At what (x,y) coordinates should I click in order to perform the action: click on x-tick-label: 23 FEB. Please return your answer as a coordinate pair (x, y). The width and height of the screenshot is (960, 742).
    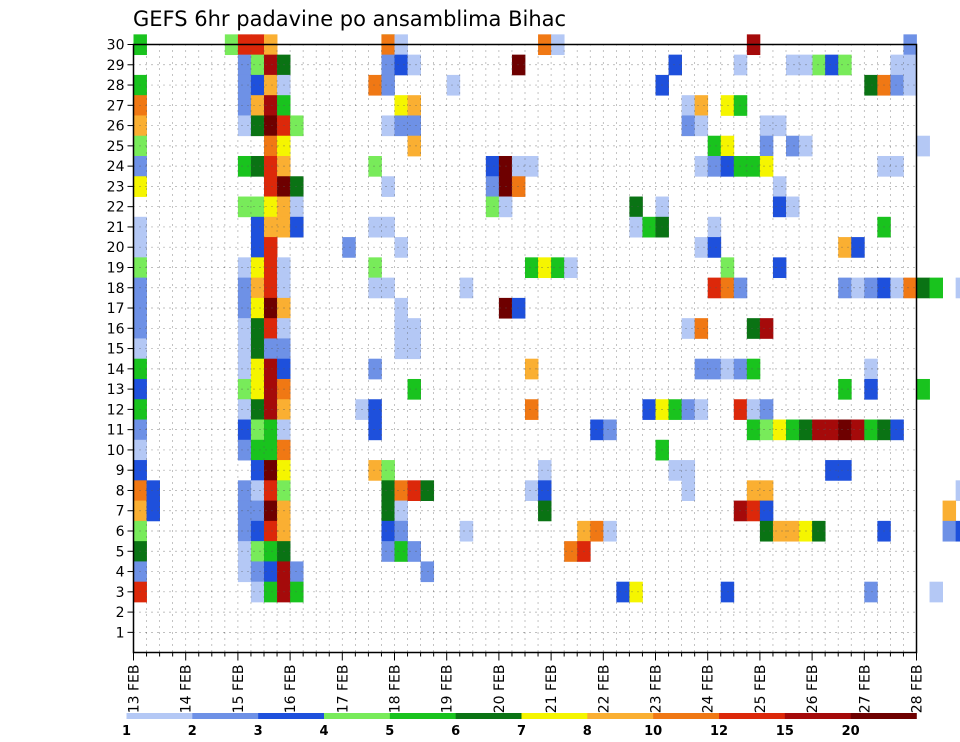
    Looking at the image, I should click on (657, 689).